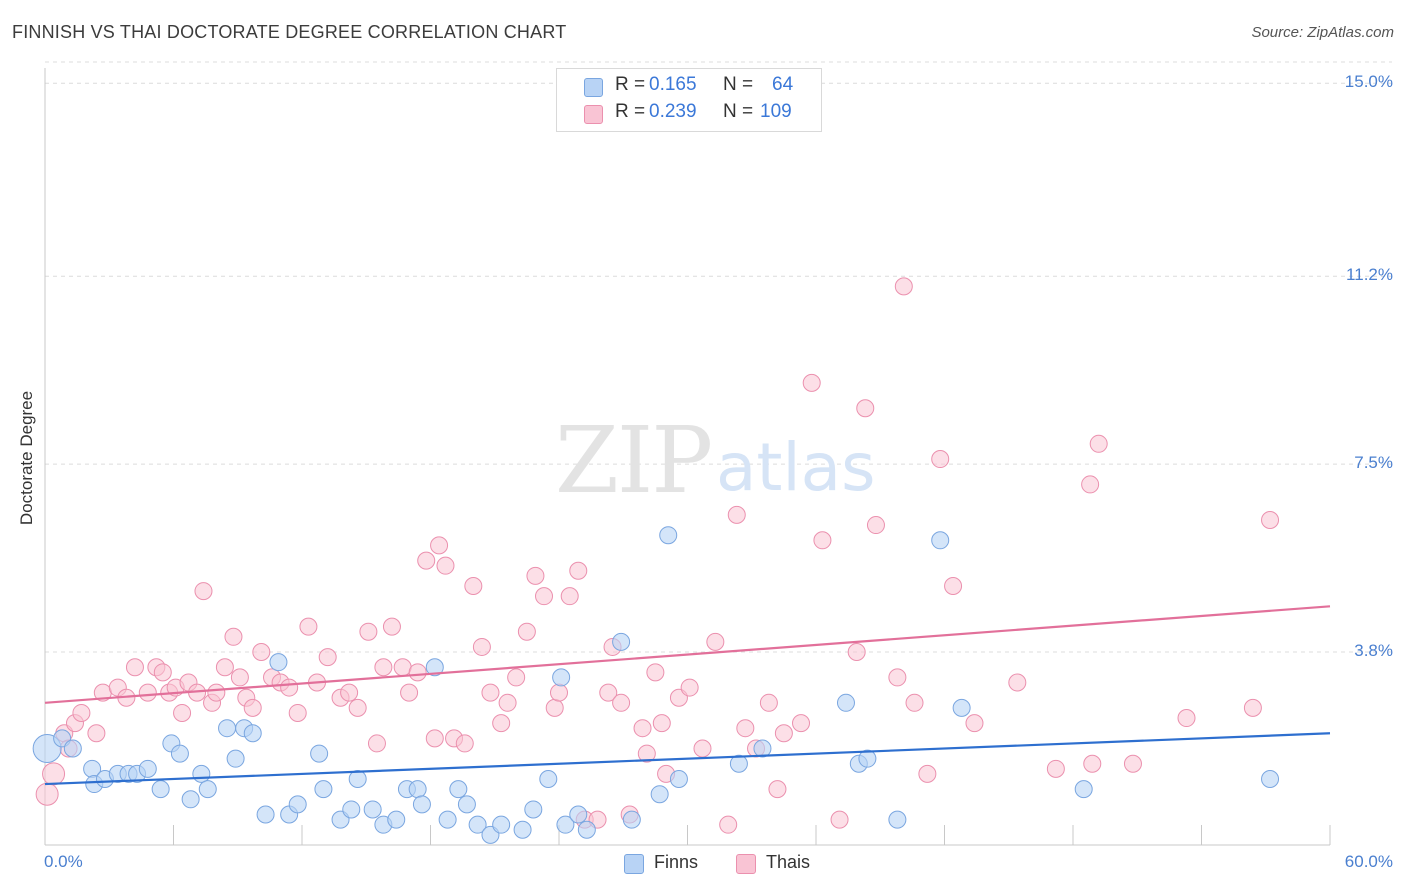 This screenshot has width=1406, height=892. Describe the element at coordinates (746, 864) in the screenshot. I see `bottom-legend-swatch-thais` at that location.